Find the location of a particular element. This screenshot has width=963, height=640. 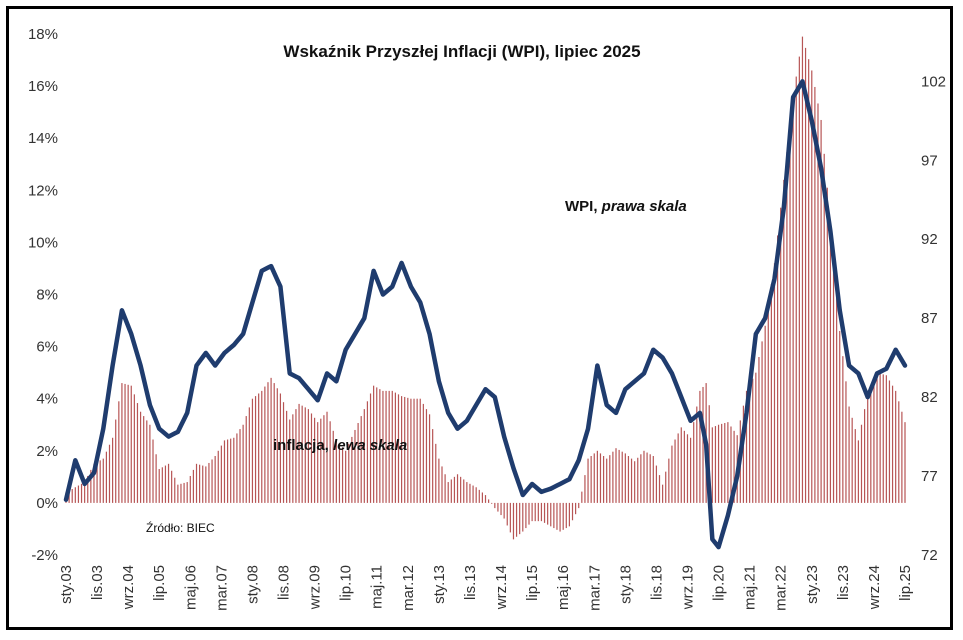

left-axis-tick-label: 6% is located at coordinates (47, 347).